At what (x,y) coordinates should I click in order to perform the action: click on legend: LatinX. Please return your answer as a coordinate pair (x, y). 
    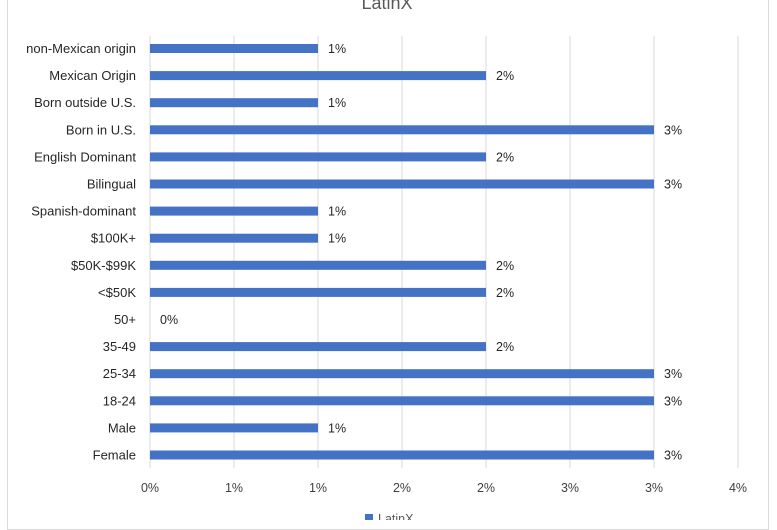
    Looking at the image, I should click on (389, 516).